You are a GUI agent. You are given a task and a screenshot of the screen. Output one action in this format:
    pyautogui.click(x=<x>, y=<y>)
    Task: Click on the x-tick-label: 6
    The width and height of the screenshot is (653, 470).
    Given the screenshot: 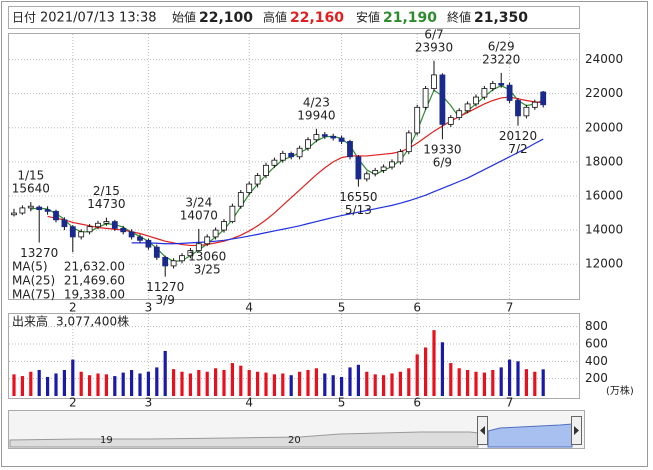 What is the action you would take?
    pyautogui.click(x=417, y=308)
    